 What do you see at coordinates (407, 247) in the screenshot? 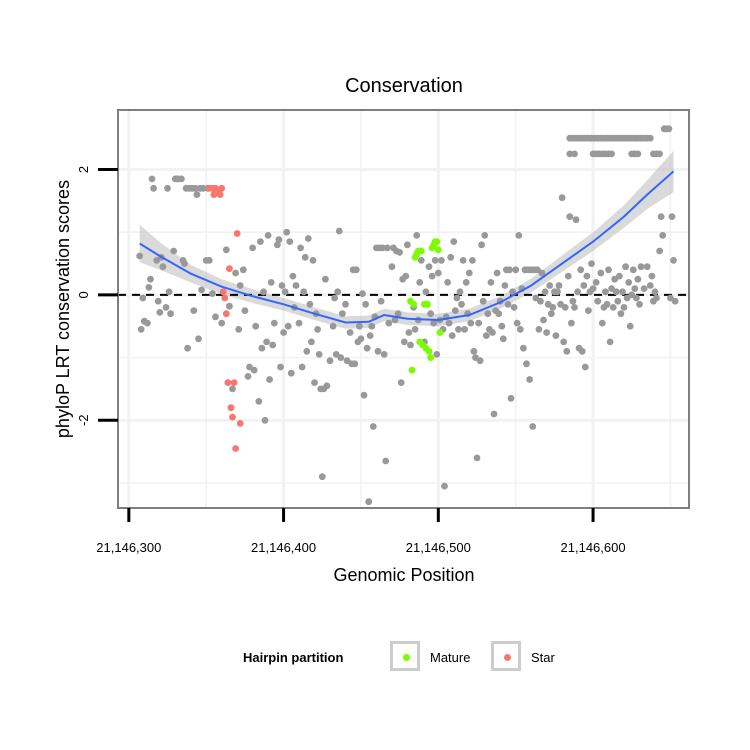
I see `smooth-layer` at bounding box center [407, 247].